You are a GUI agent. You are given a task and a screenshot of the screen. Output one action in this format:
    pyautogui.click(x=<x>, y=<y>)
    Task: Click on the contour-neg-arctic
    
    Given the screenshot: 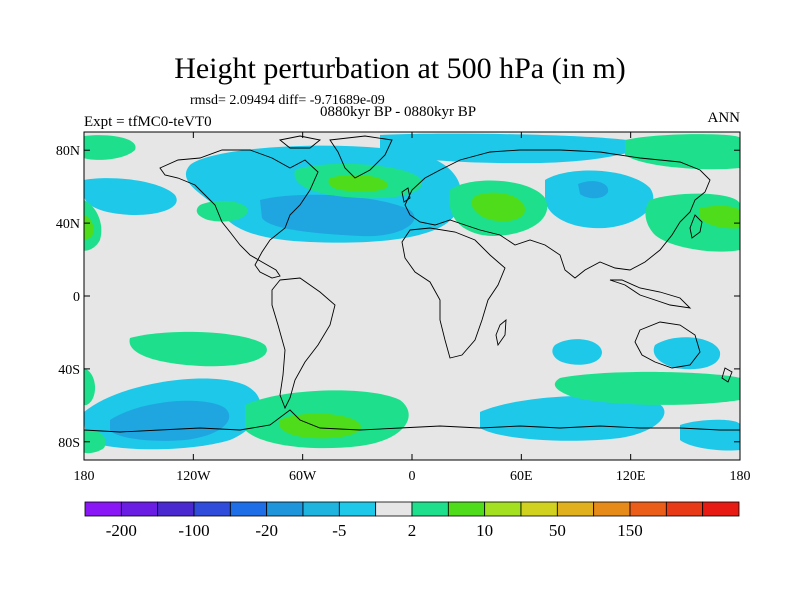 What is the action you would take?
    pyautogui.click(x=511, y=148)
    